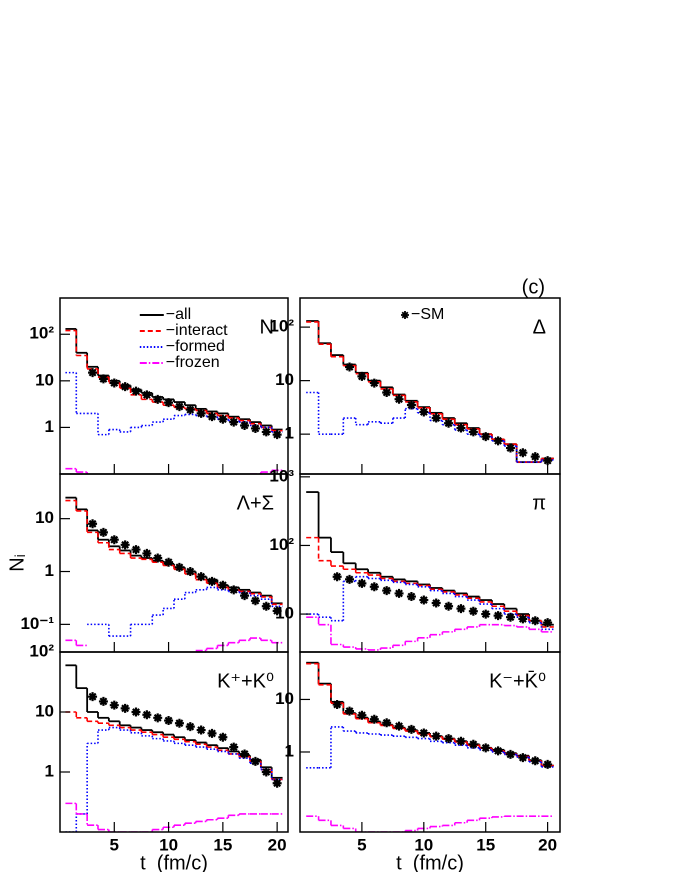  What do you see at coordinates (430, 862) in the screenshot?
I see `x-axis-label: t (fm/c)` at bounding box center [430, 862].